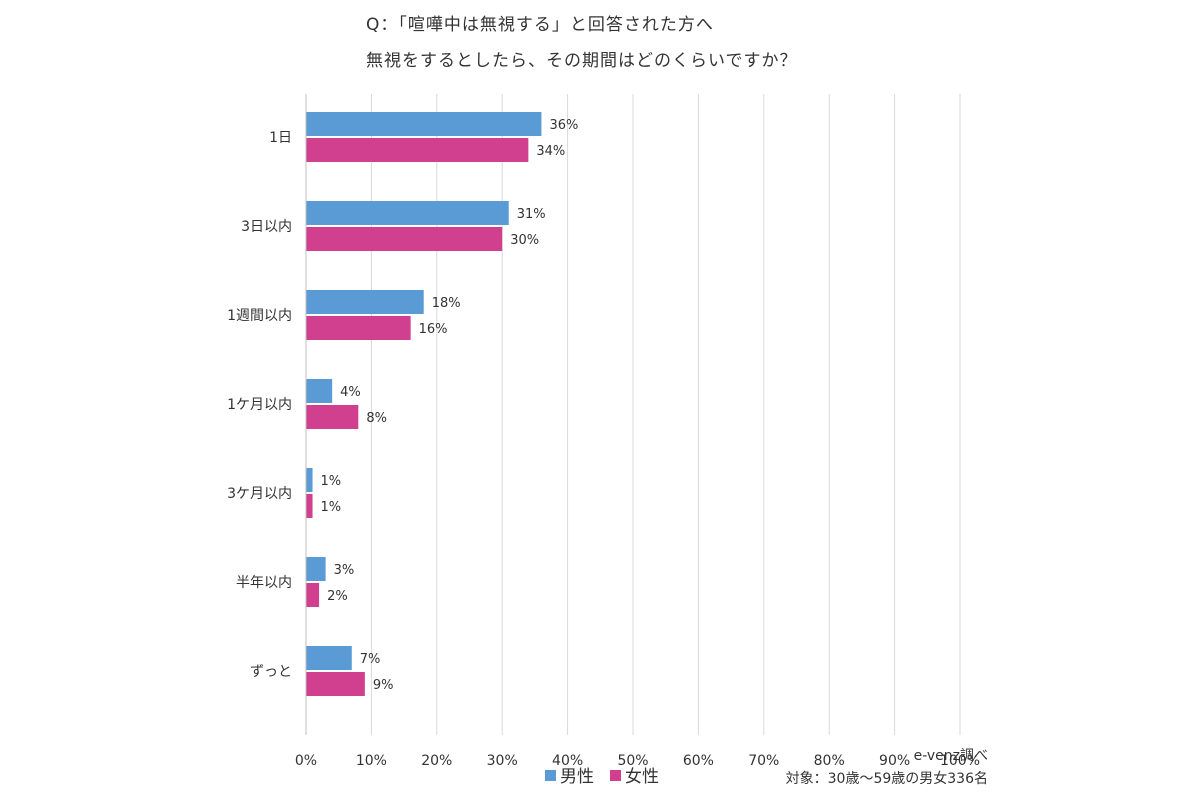 This screenshot has height=800, width=1200. I want to click on x-tick-label: 100%, so click(960, 761).